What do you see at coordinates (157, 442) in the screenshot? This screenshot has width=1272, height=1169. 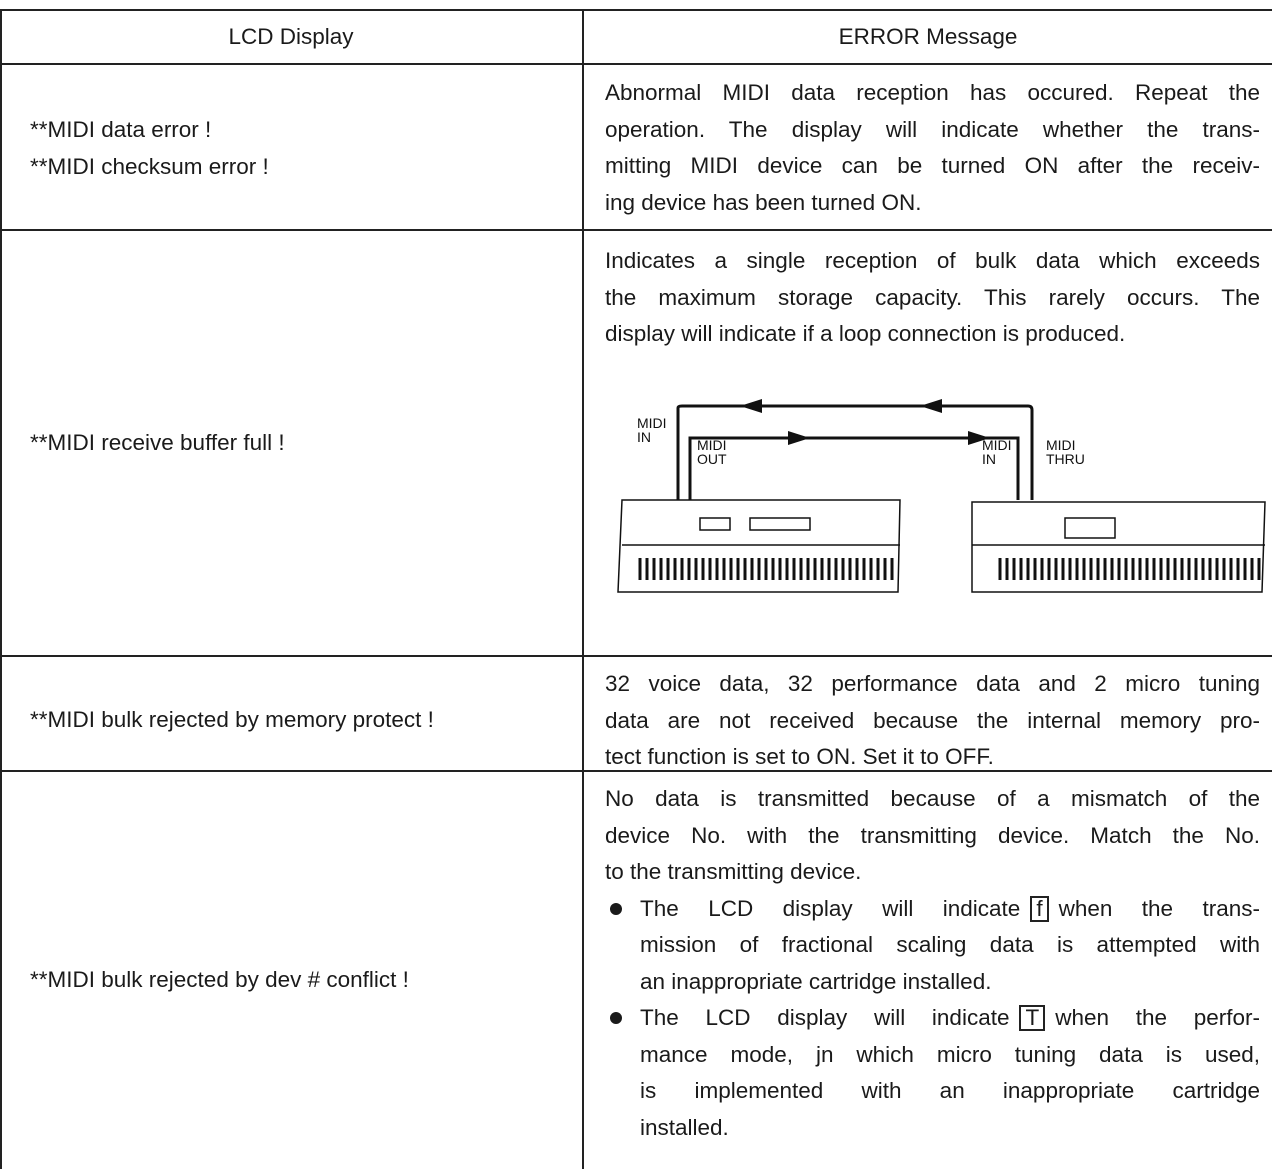 I see `lcd-text: **MIDI receive buffer full !` at bounding box center [157, 442].